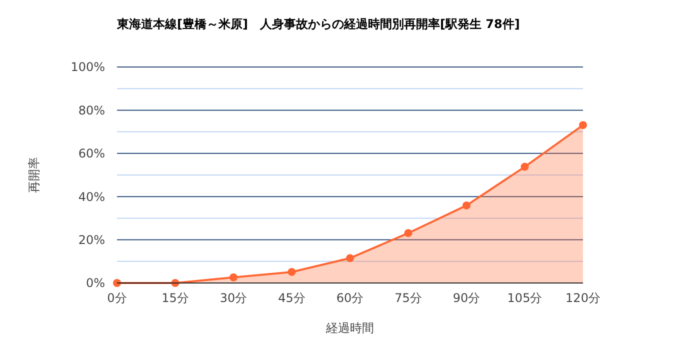 This screenshot has width=700, height=350. I want to click on y-tick-label: 40%, so click(91, 197).